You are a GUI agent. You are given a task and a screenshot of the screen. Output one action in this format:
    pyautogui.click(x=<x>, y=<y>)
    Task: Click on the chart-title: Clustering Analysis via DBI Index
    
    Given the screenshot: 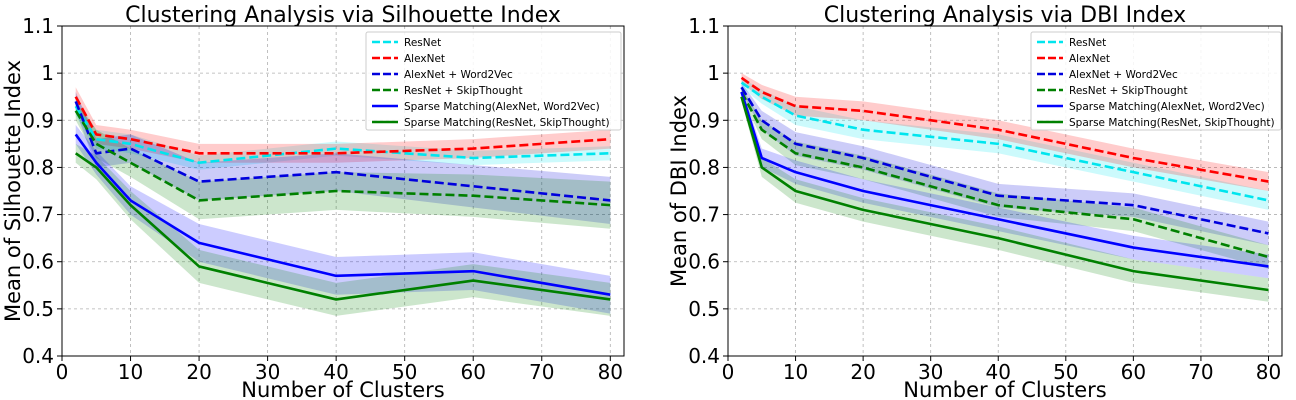 What is the action you would take?
    pyautogui.click(x=1005, y=15)
    